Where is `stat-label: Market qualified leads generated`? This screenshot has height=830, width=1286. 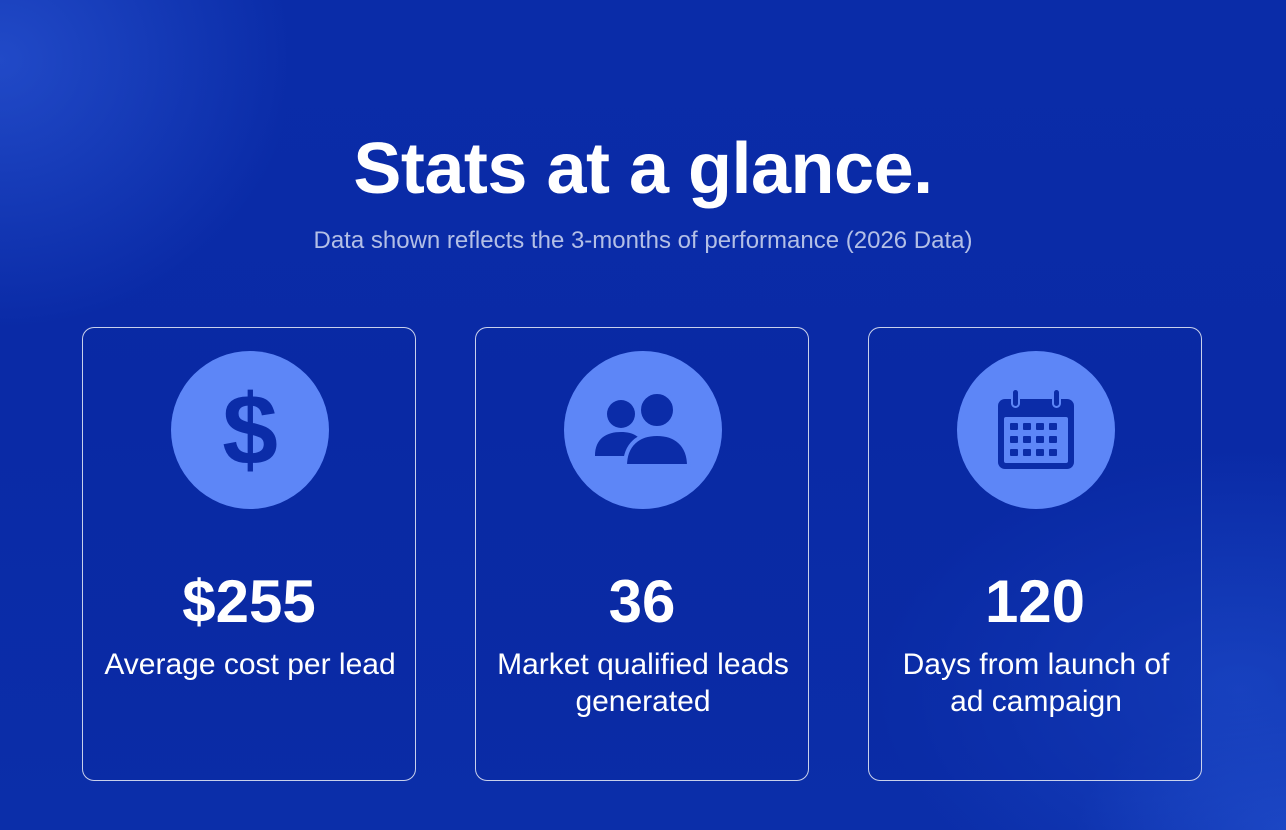 stat-label: Market qualified leads generated is located at coordinates (643, 683).